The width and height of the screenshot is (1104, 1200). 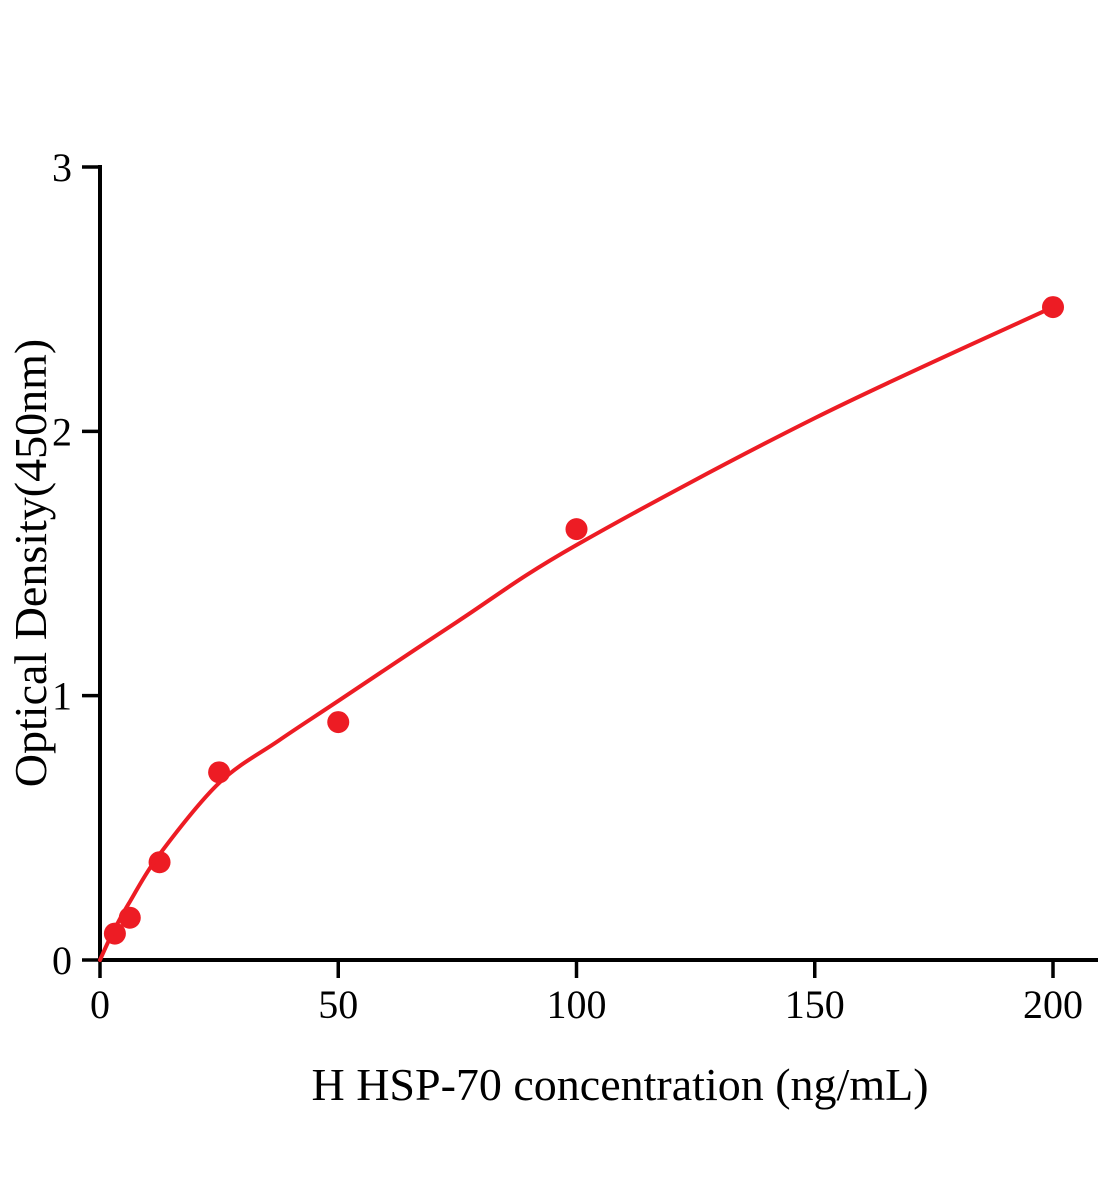 What do you see at coordinates (62, 167) in the screenshot?
I see `y-tick-label: 3` at bounding box center [62, 167].